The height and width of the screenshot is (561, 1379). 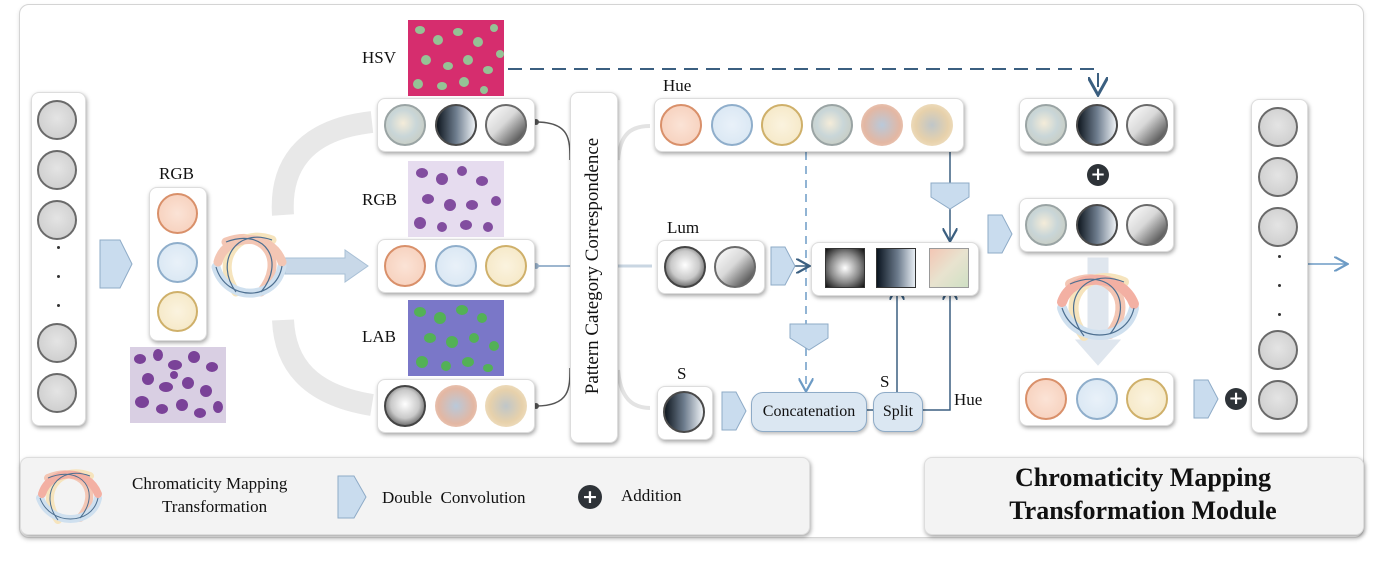 What do you see at coordinates (323, 367) in the screenshot?
I see `curve-to-lab` at bounding box center [323, 367].